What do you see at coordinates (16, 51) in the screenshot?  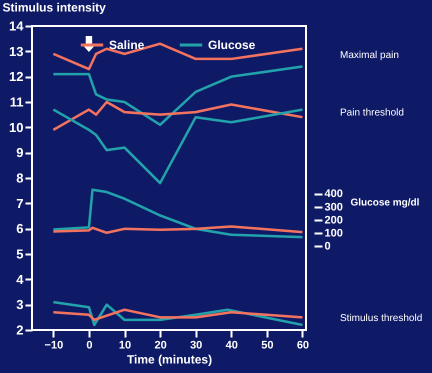 I see `y-tick-label: 13` at bounding box center [16, 51].